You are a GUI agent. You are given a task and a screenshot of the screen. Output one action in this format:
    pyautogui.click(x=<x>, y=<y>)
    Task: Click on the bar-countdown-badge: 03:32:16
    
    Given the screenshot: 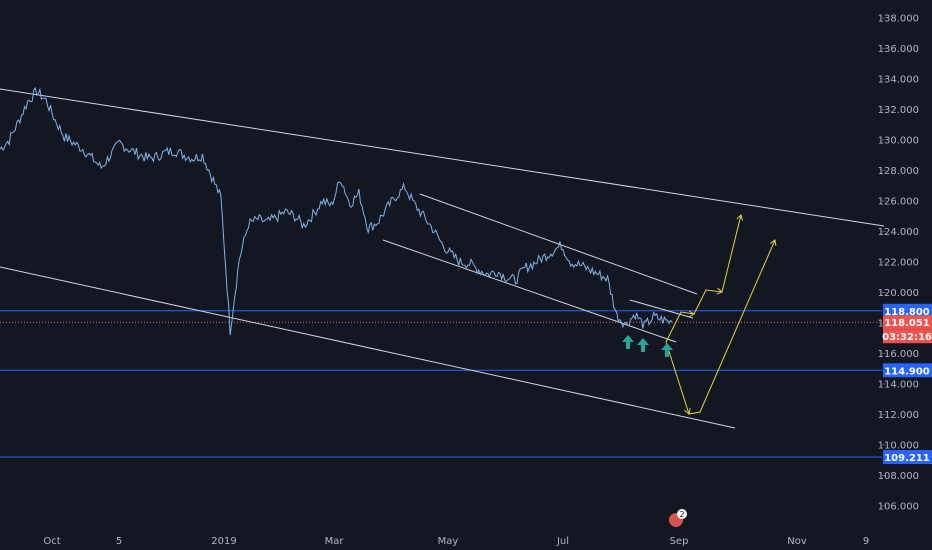 What is the action you would take?
    pyautogui.click(x=907, y=336)
    